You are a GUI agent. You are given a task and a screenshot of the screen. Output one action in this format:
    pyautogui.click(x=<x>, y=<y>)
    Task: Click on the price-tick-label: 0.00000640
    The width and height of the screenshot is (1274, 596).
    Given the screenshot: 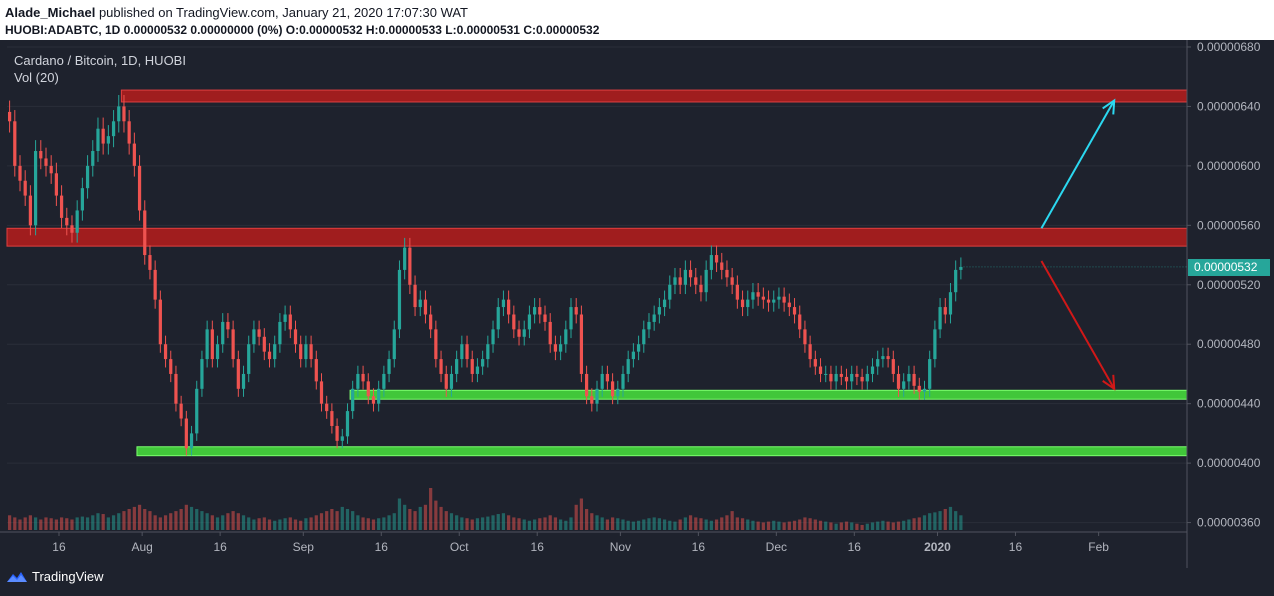 What is the action you would take?
    pyautogui.click(x=1229, y=106)
    